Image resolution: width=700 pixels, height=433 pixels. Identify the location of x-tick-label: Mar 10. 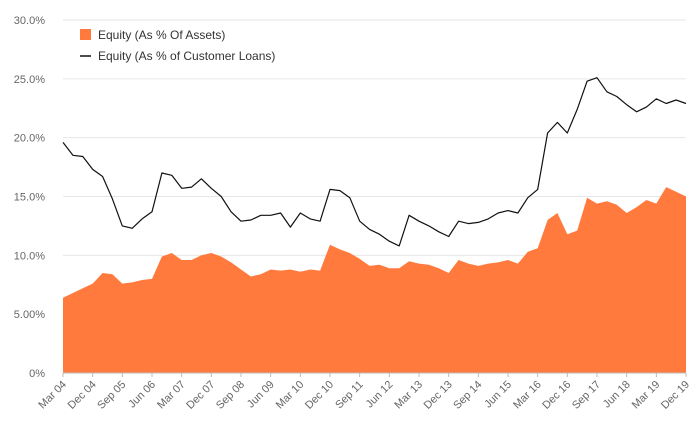
(290, 395).